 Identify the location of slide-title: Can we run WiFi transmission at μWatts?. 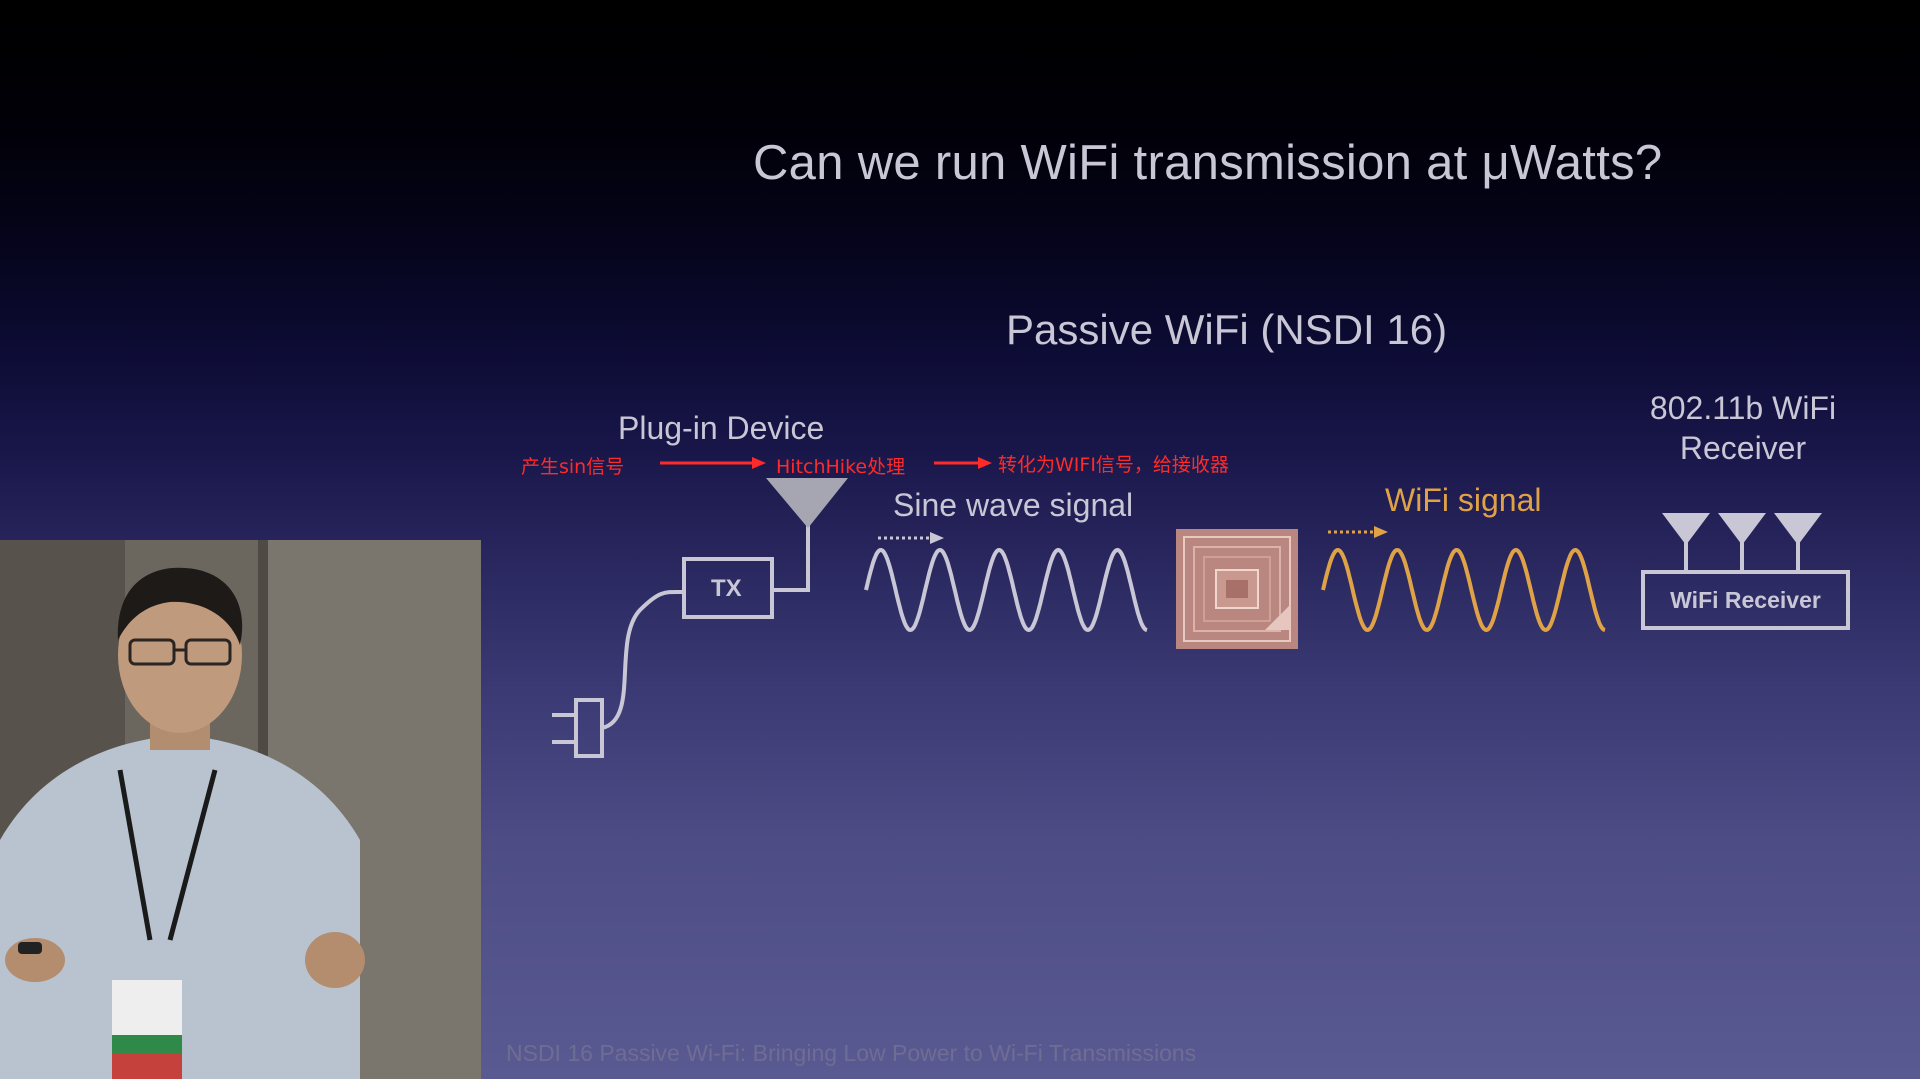
(1208, 163).